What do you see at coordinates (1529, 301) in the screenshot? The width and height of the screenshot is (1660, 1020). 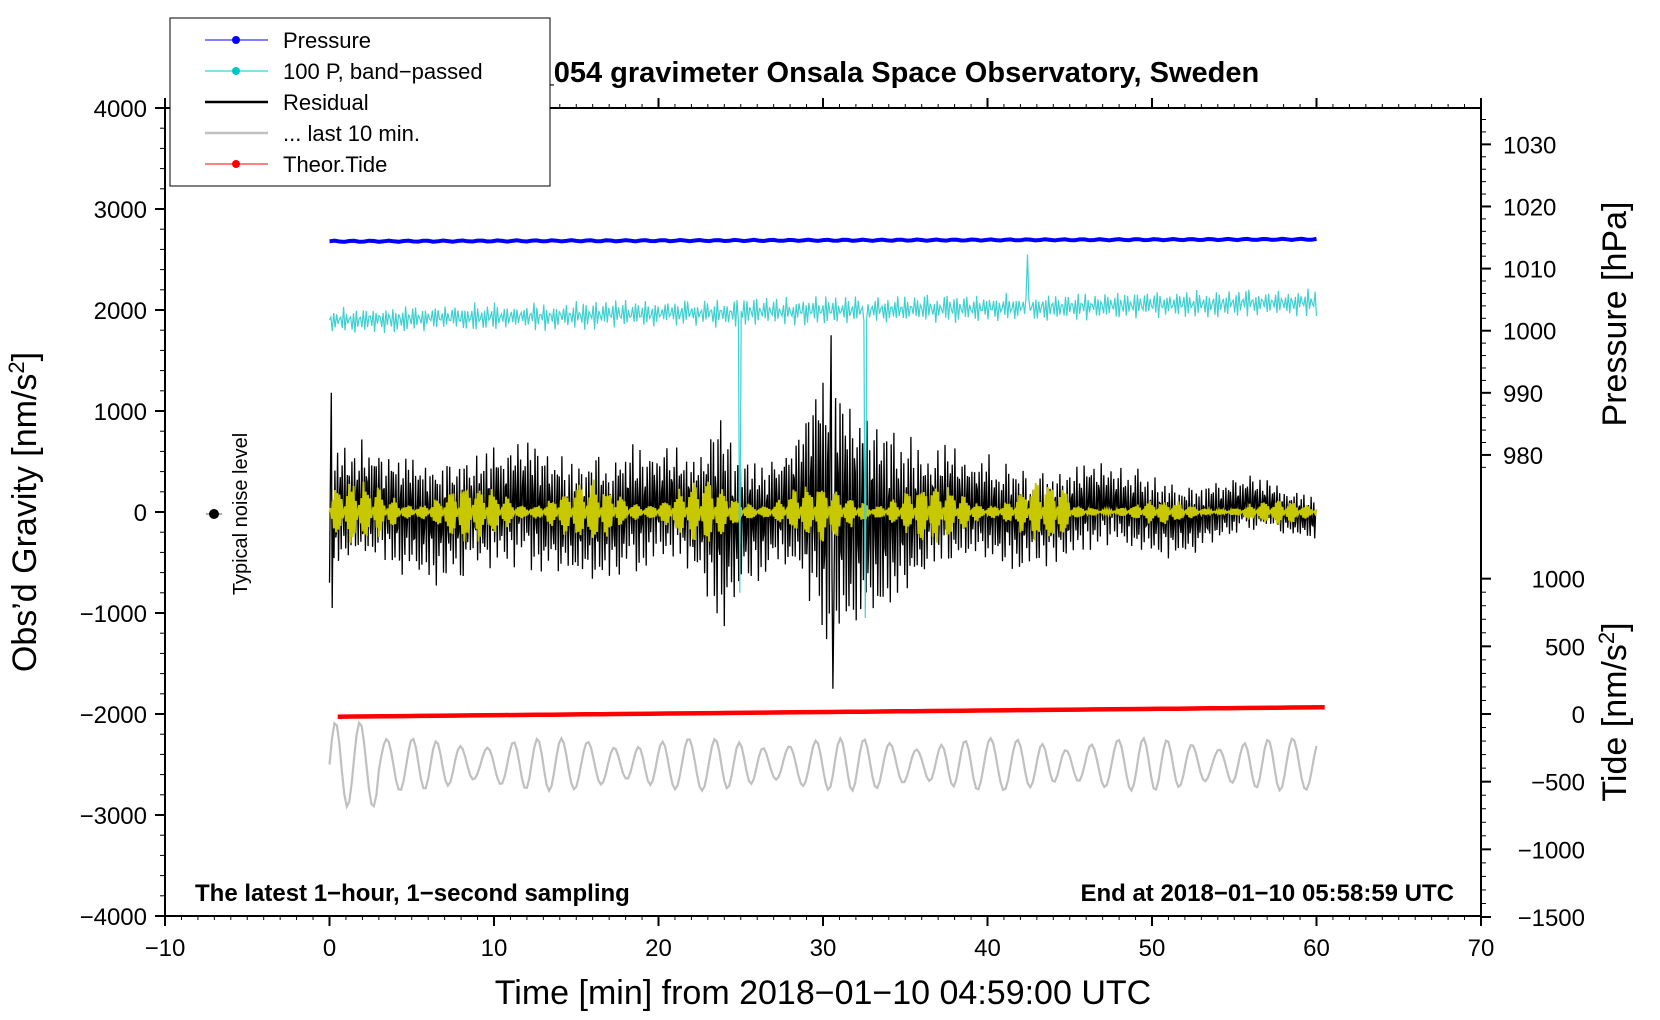 I see `pressure-tick-labels: 1030 1020 1010 1000 990 980` at bounding box center [1529, 301].